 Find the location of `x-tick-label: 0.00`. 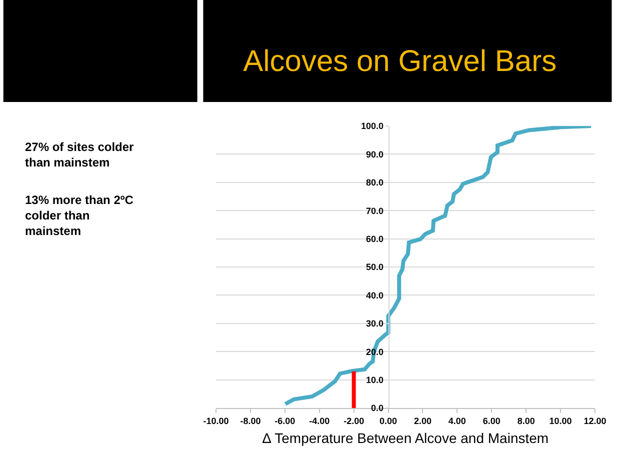

x-tick-label: 0.00 is located at coordinates (389, 421).